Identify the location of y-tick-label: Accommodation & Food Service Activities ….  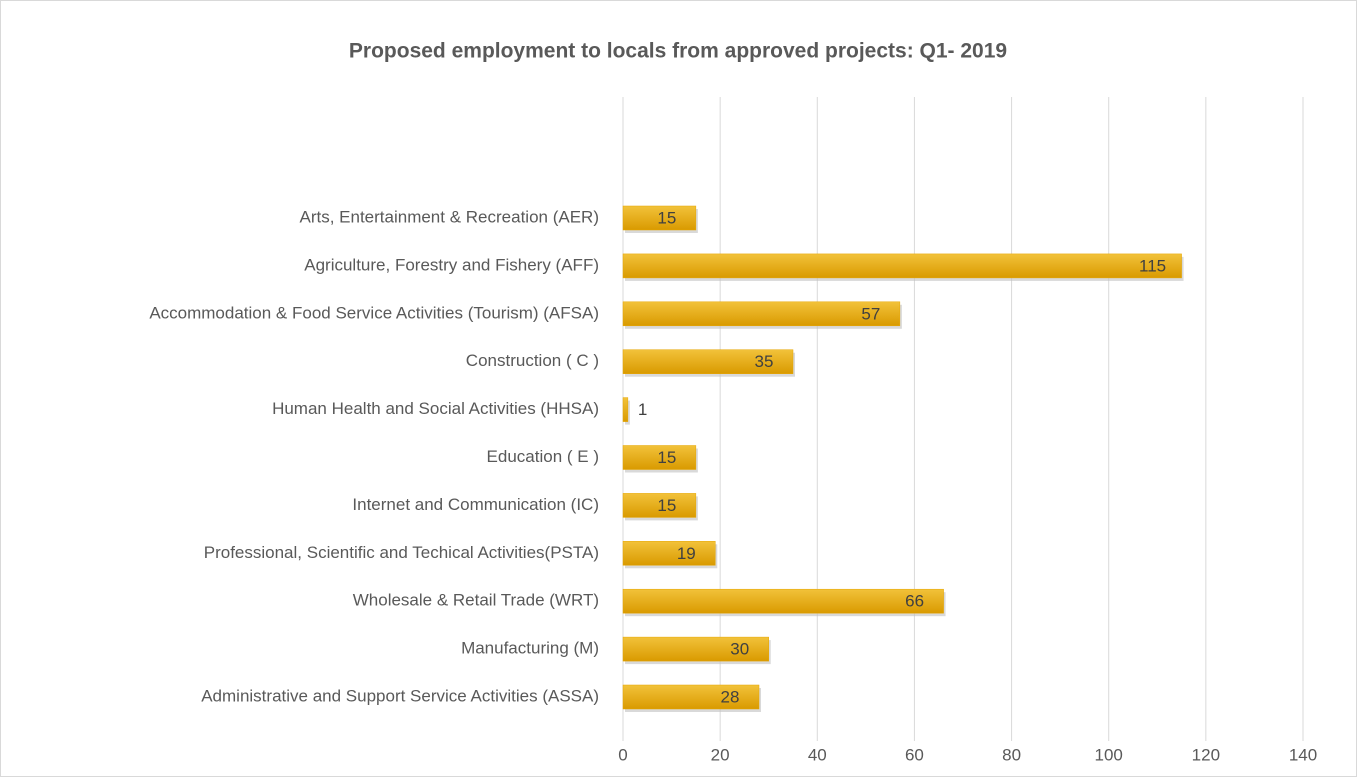
(374, 312).